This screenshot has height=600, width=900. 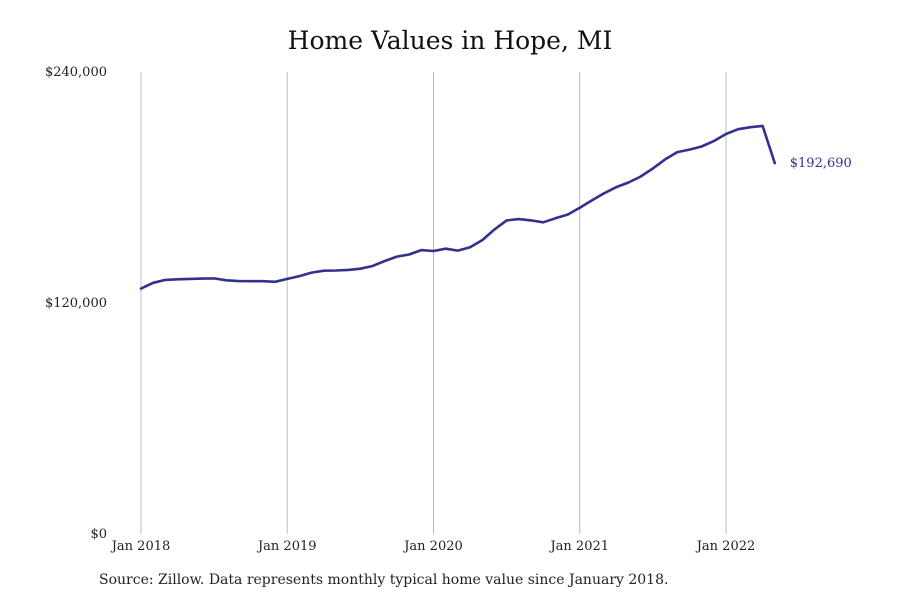 I want to click on x-tick-label: Jan 2020, so click(x=432, y=546).